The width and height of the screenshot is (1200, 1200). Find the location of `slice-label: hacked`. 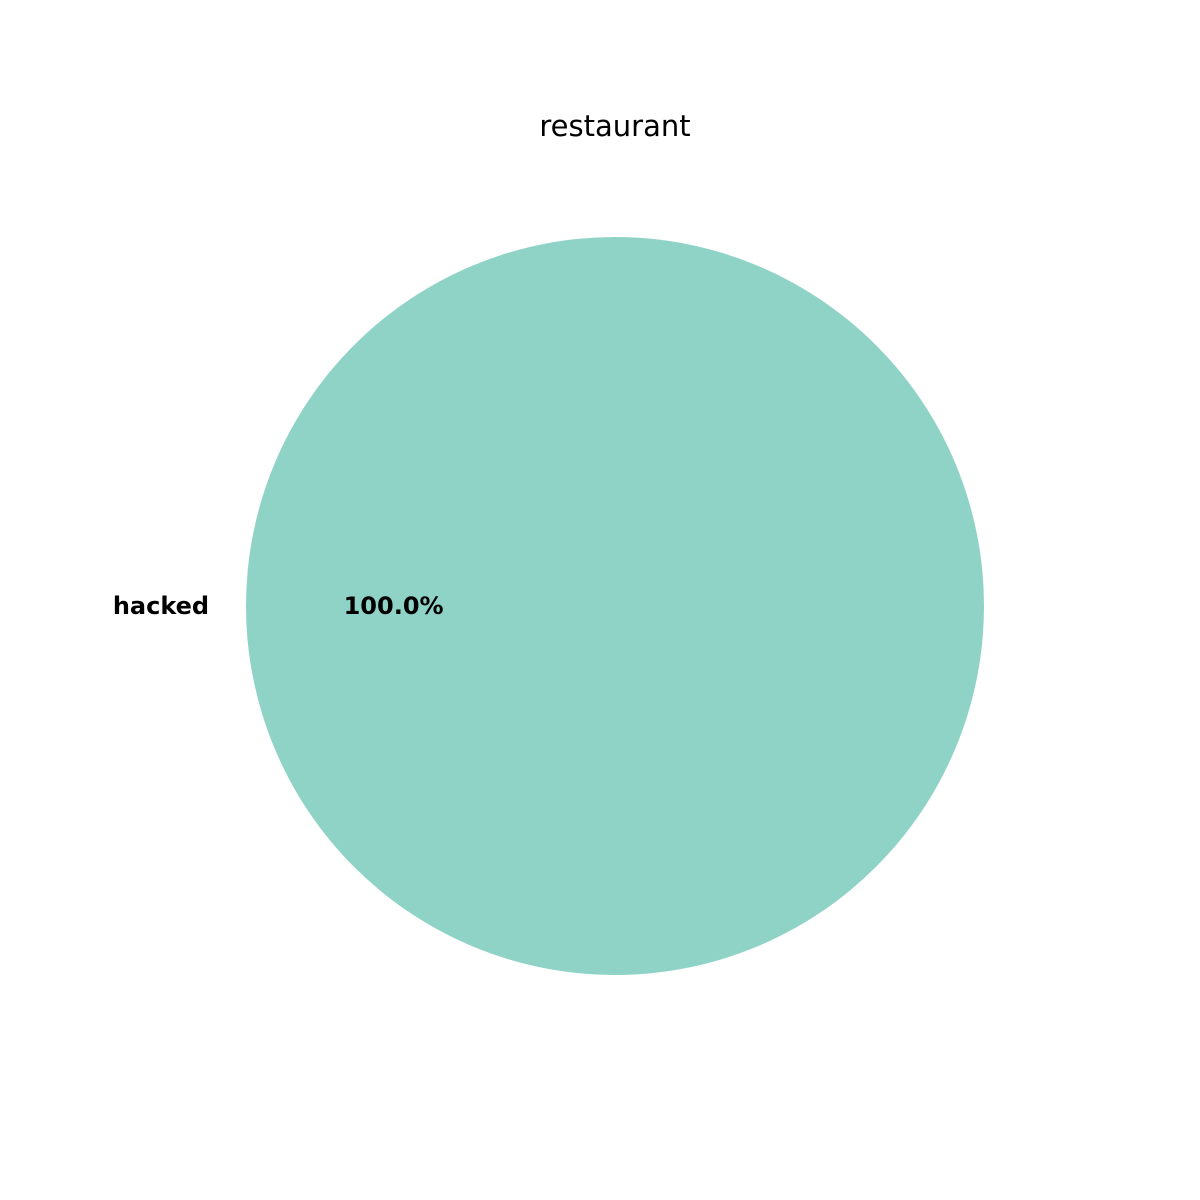

slice-label: hacked is located at coordinates (161, 606).